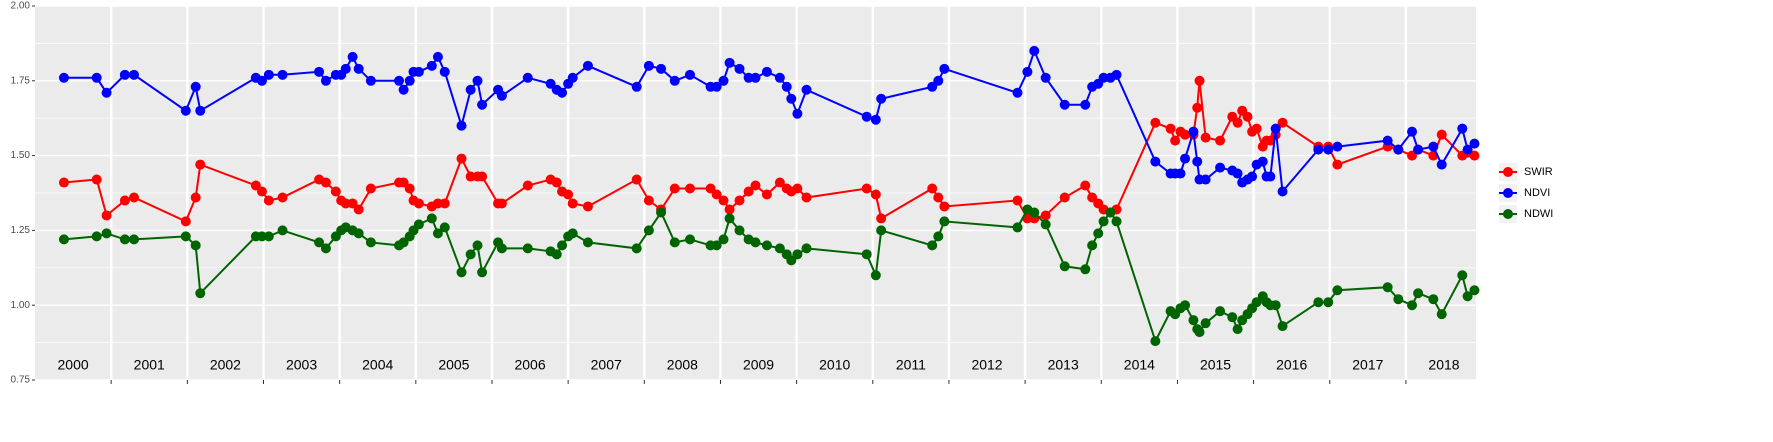 This screenshot has width=1773, height=442. Describe the element at coordinates (1063, 365) in the screenshot. I see `year-label: 2013` at that location.